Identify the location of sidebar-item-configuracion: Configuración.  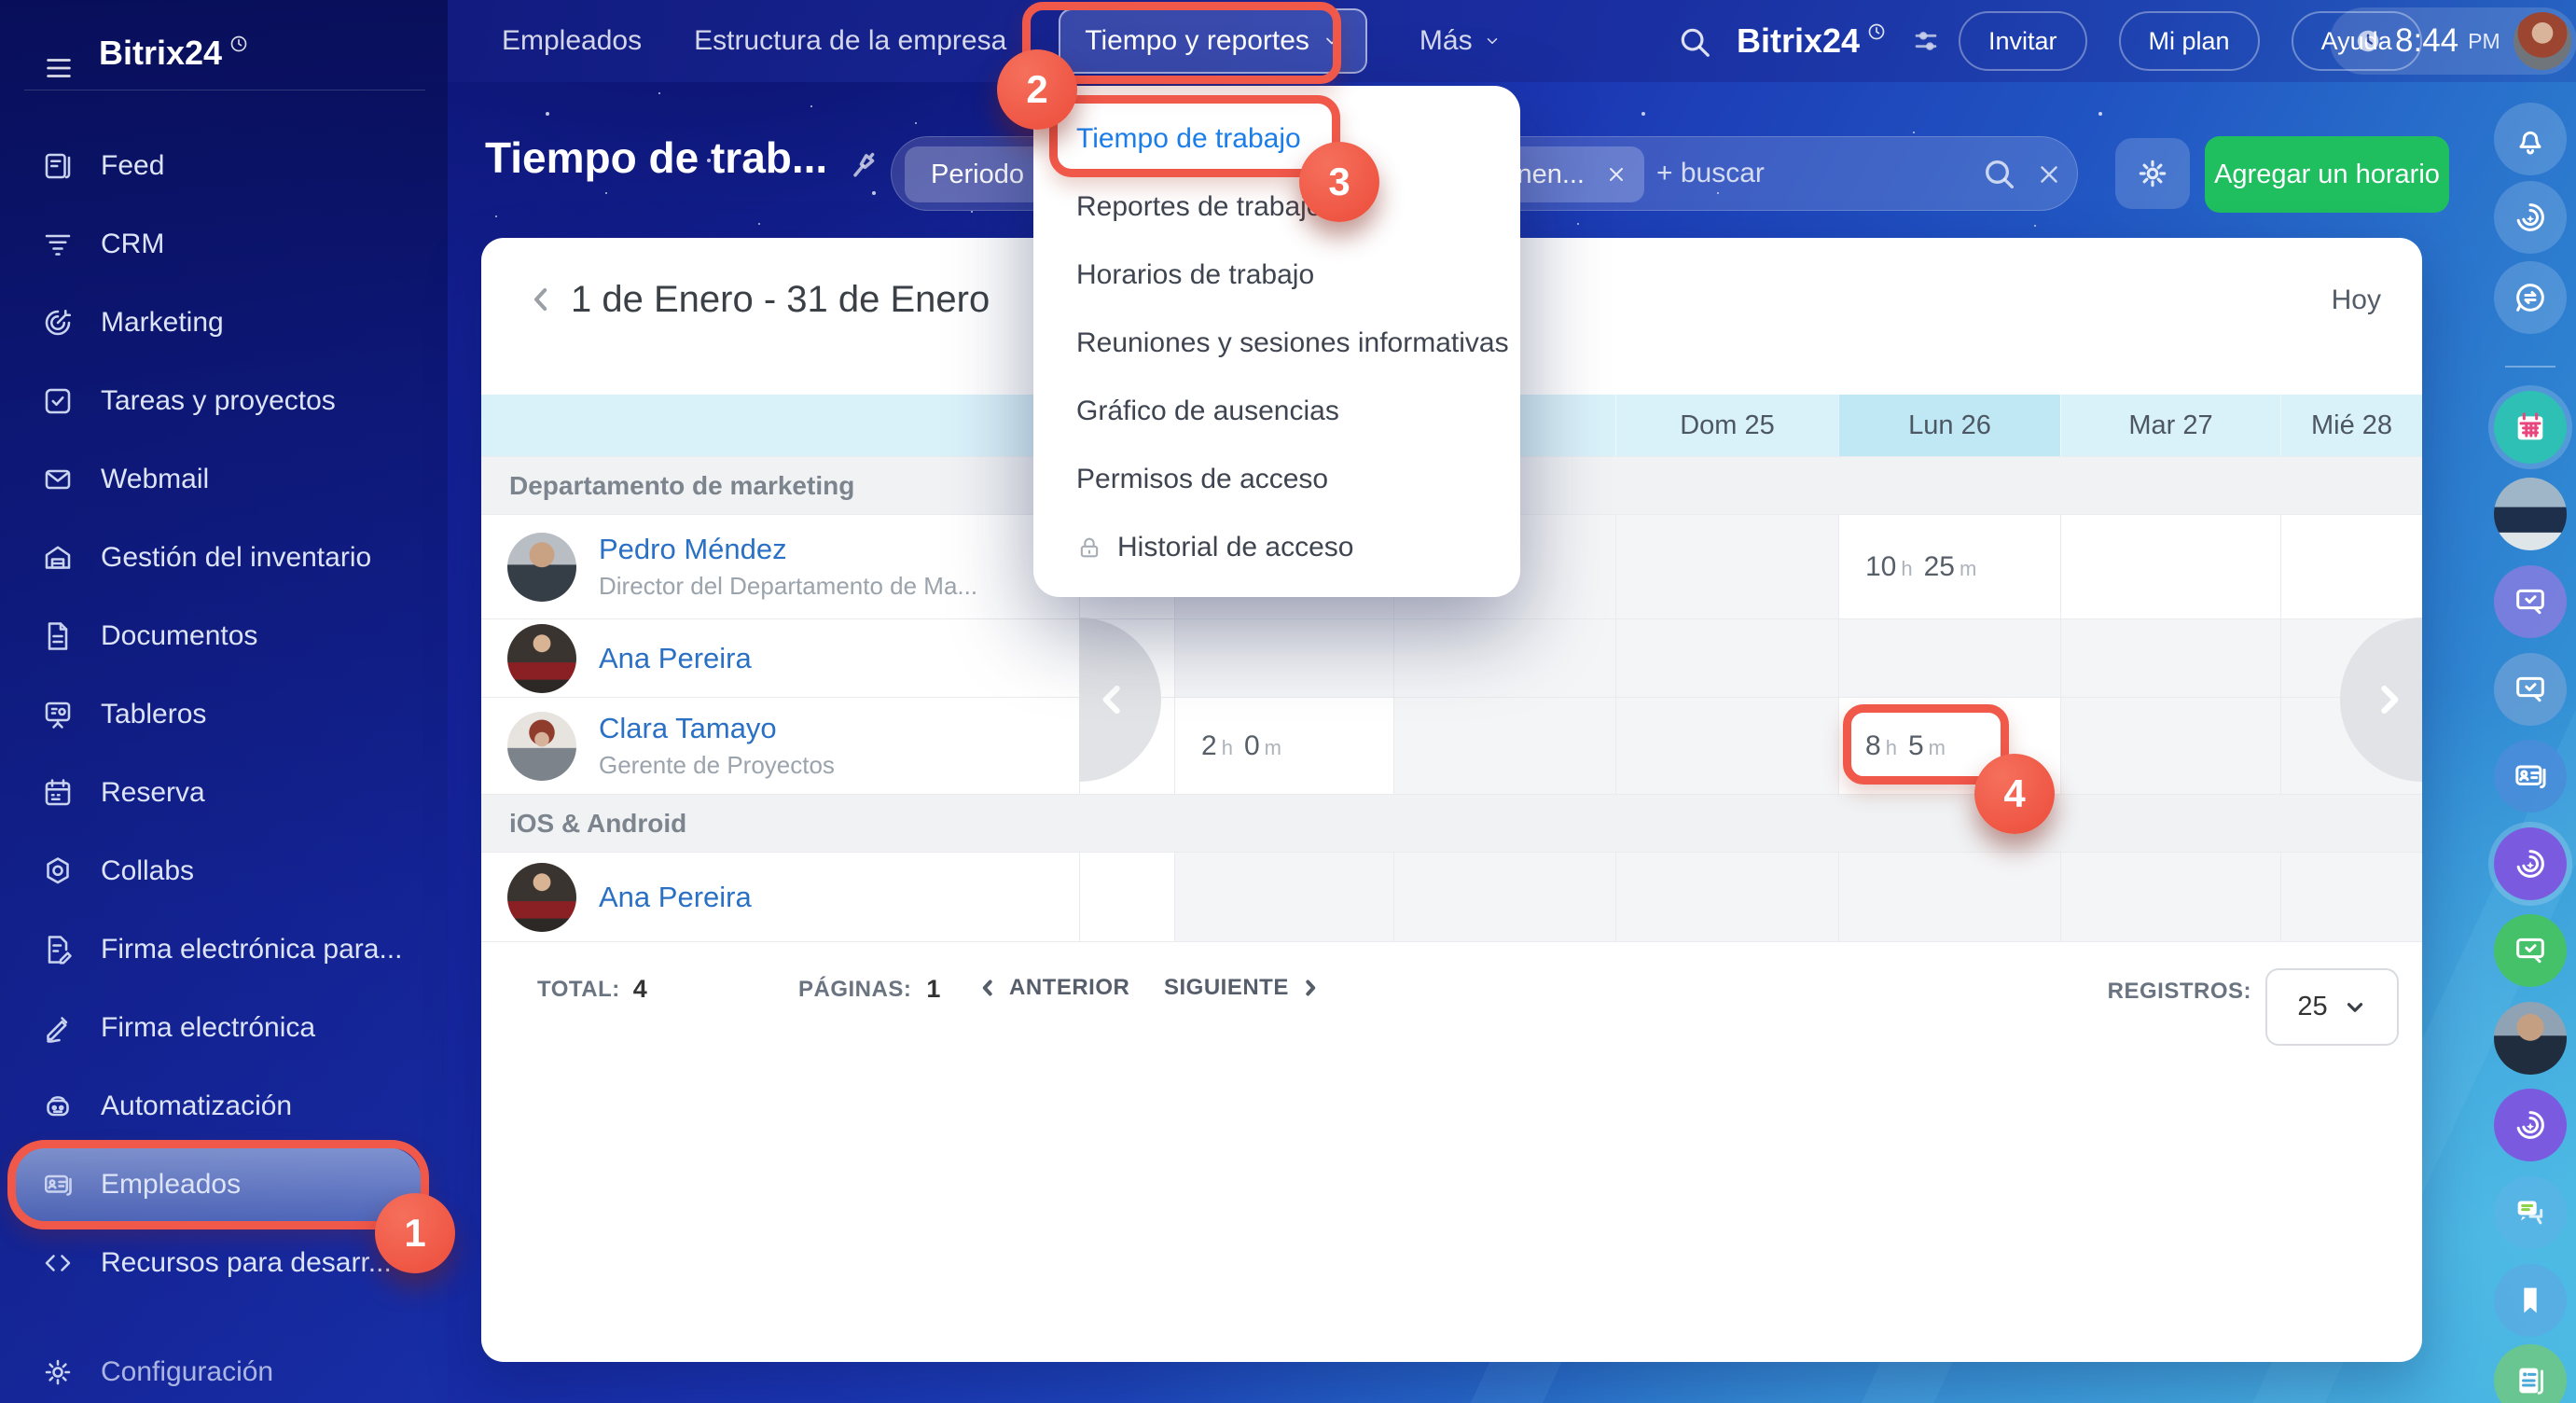
(224, 1368).